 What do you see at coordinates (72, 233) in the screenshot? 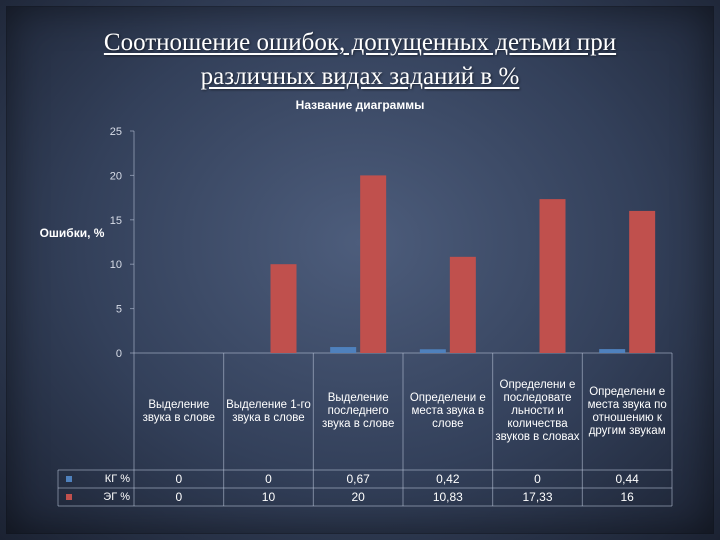
I see `y-axis-label: Ошибки, %` at bounding box center [72, 233].